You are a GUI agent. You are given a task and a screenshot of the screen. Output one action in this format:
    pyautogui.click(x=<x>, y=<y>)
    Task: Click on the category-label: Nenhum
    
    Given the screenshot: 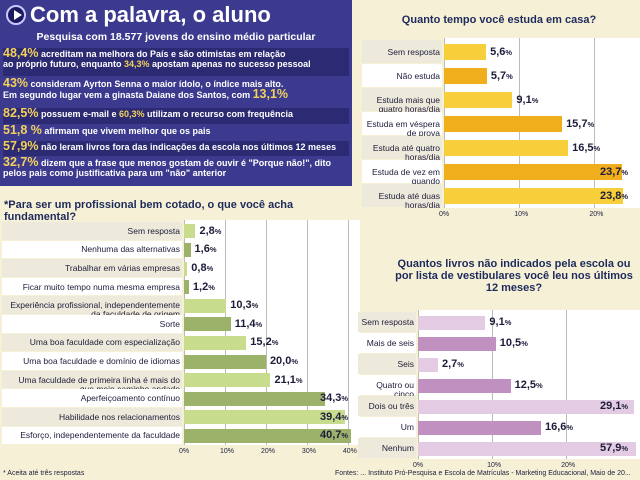 What is the action you would take?
    pyautogui.click(x=397, y=448)
    